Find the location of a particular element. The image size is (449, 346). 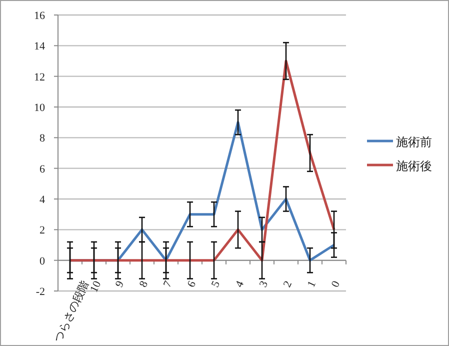

x-tick-label: 9 is located at coordinates (120, 284).